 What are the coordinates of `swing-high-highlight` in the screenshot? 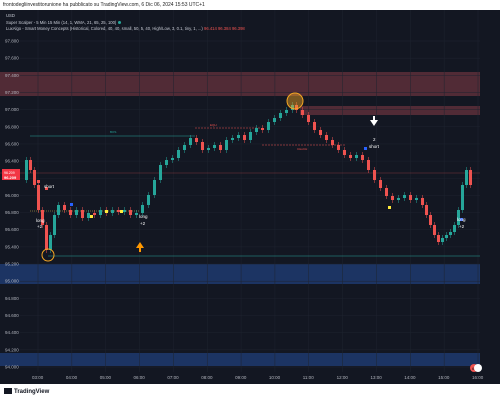 It's located at (295, 101).